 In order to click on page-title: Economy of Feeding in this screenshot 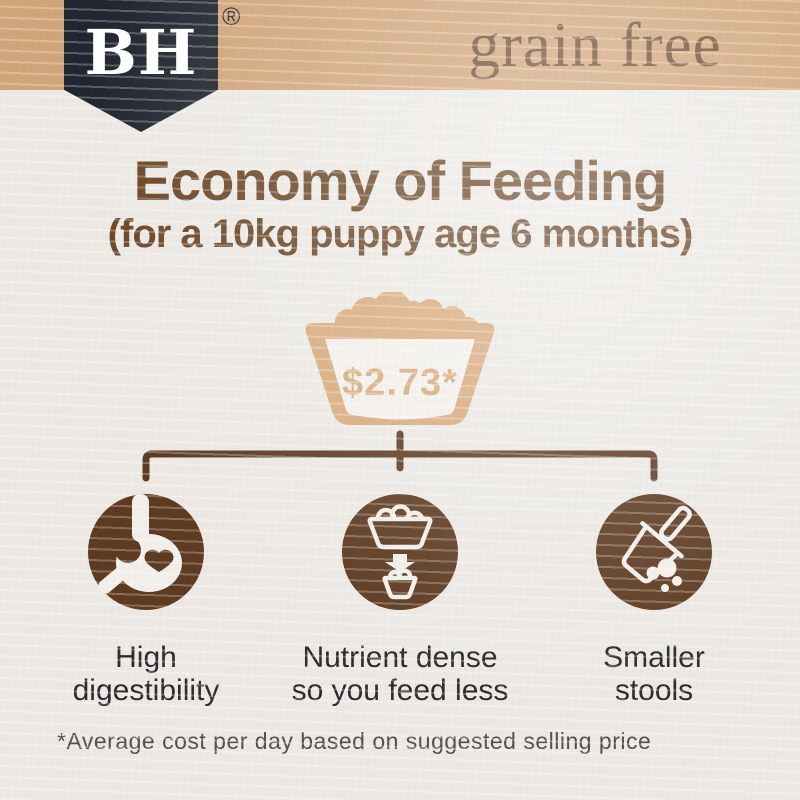, I will do `click(400, 180)`.